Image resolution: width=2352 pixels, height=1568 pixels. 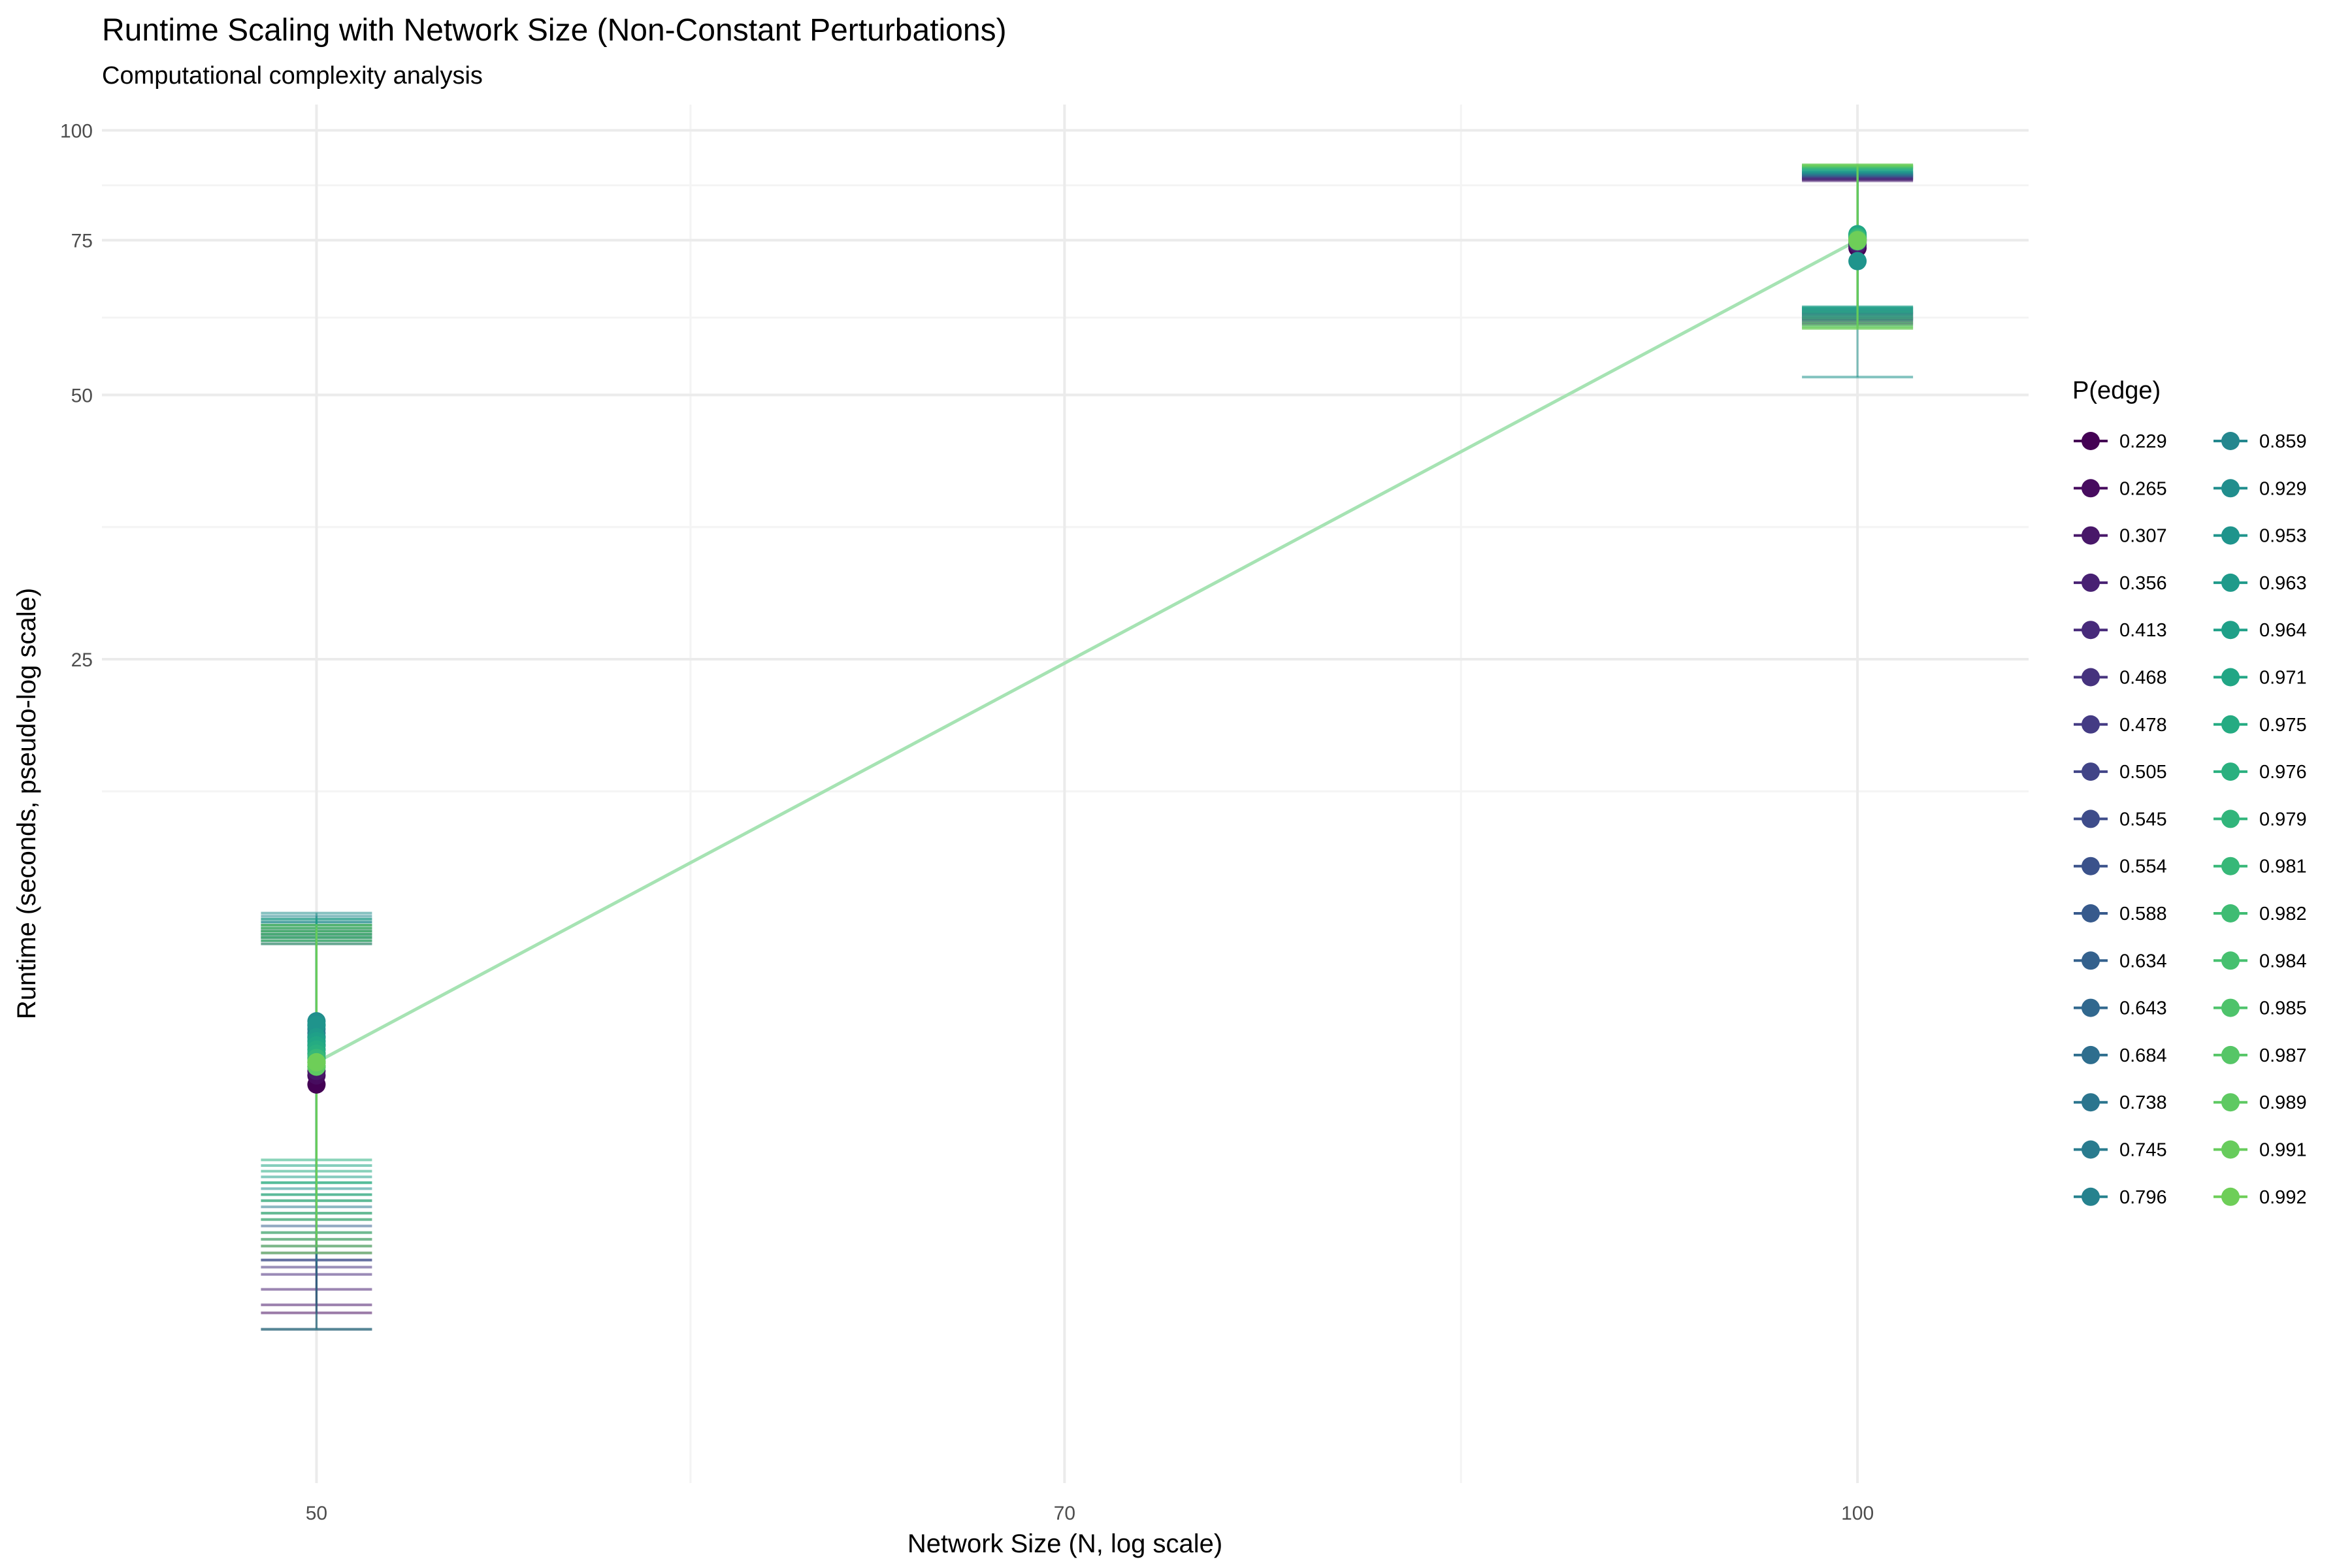 What do you see at coordinates (1064, 1513) in the screenshot?
I see `x-tick-label: 70` at bounding box center [1064, 1513].